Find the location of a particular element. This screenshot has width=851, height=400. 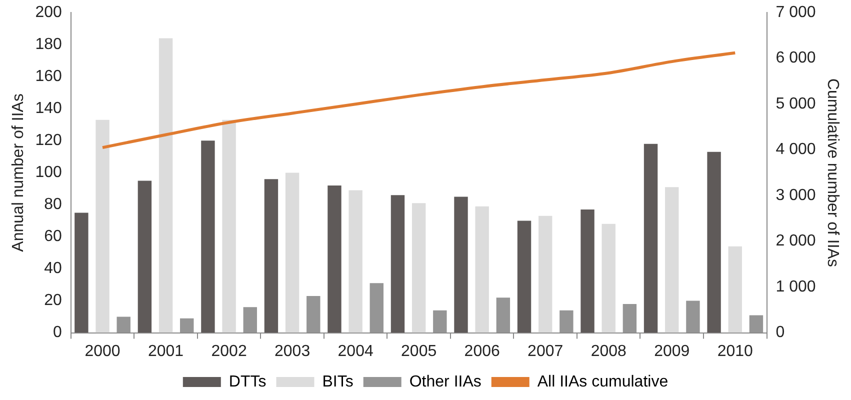

y2-axis-title: Cumulative number of IIAs is located at coordinates (832, 172).